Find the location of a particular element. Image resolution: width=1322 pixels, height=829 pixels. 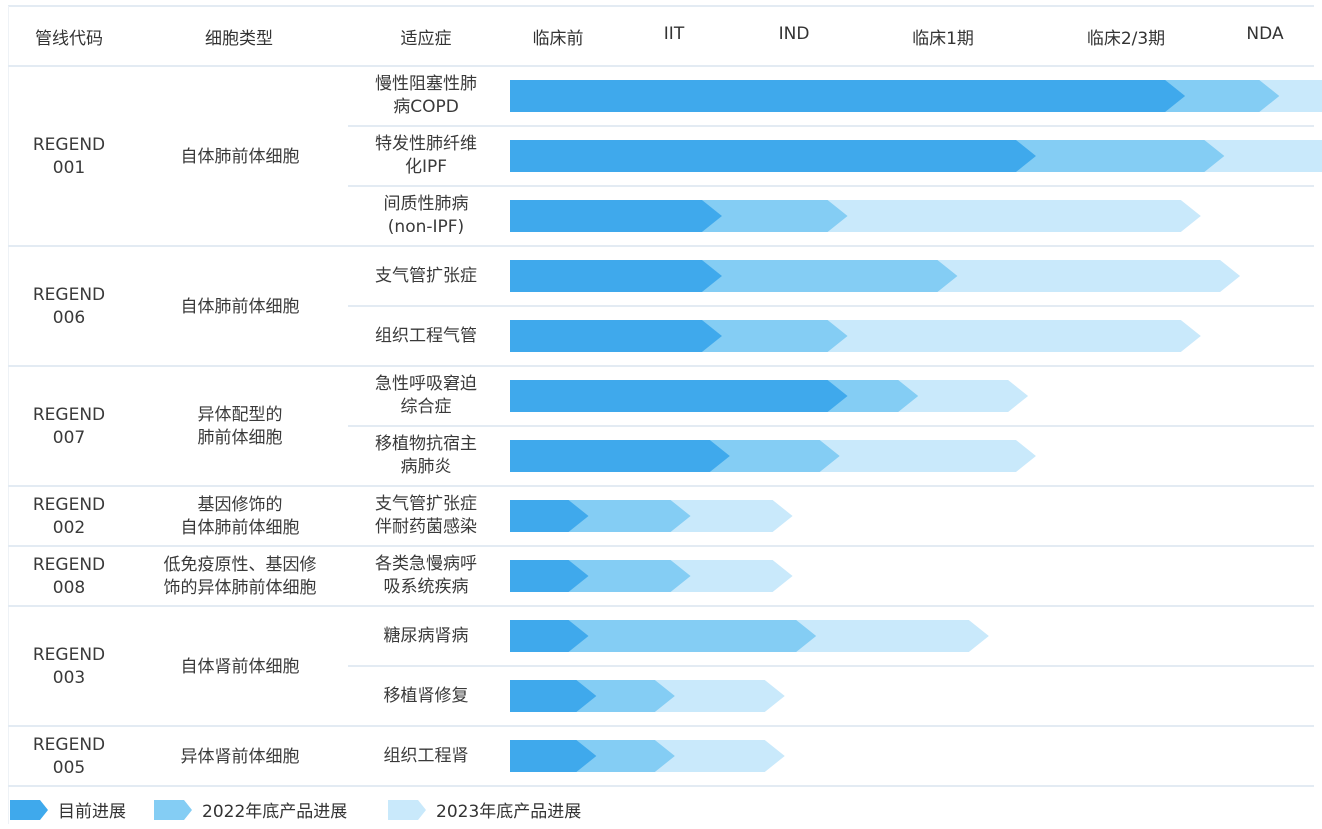

cell-type: 低免疫原性、基因修 饰的异体肺前体细胞 is located at coordinates (240, 577).